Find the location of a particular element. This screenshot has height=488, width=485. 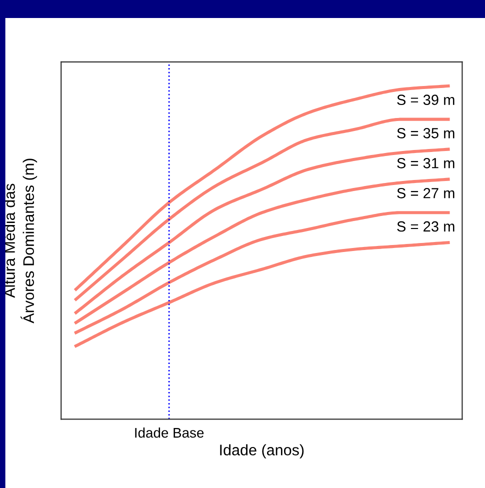

series-label: S = 27 m is located at coordinates (425, 193).